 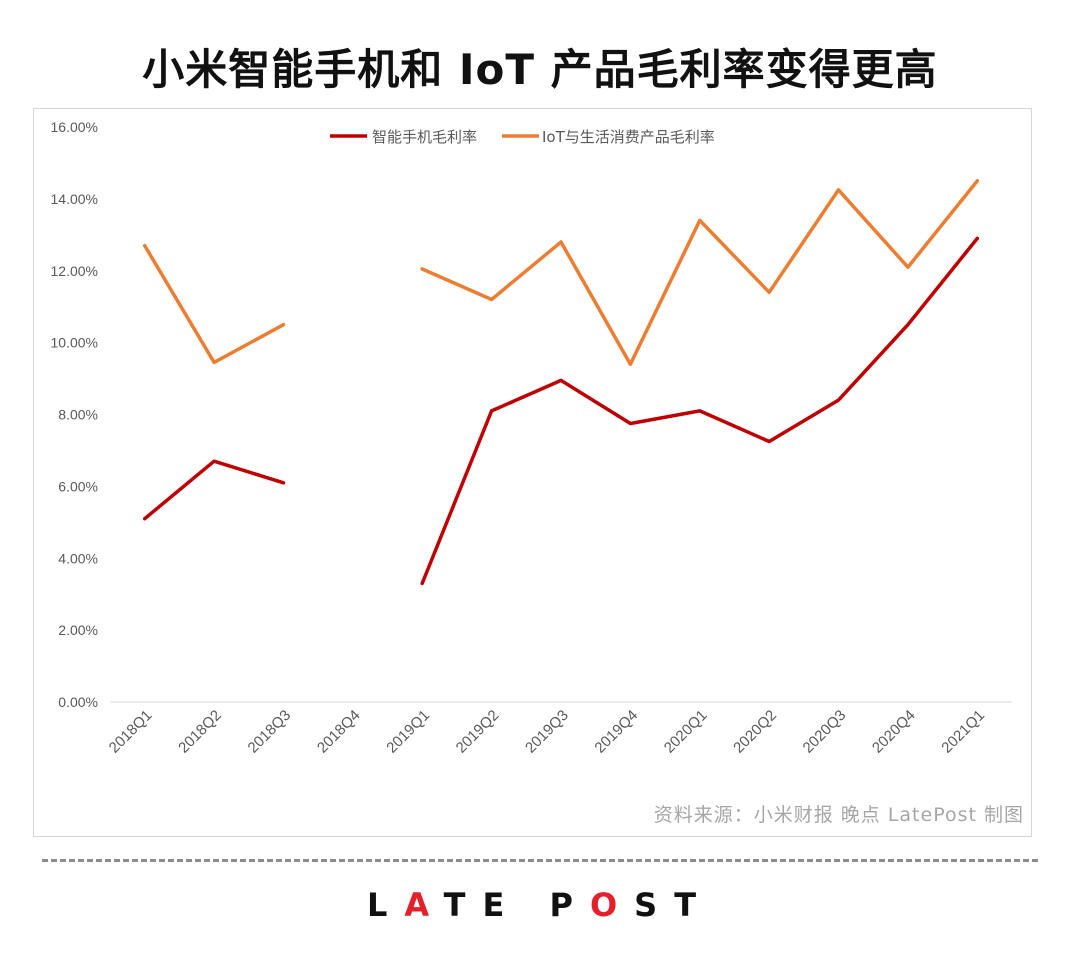 What do you see at coordinates (78, 630) in the screenshot?
I see `y-tick-label: 2.00%` at bounding box center [78, 630].